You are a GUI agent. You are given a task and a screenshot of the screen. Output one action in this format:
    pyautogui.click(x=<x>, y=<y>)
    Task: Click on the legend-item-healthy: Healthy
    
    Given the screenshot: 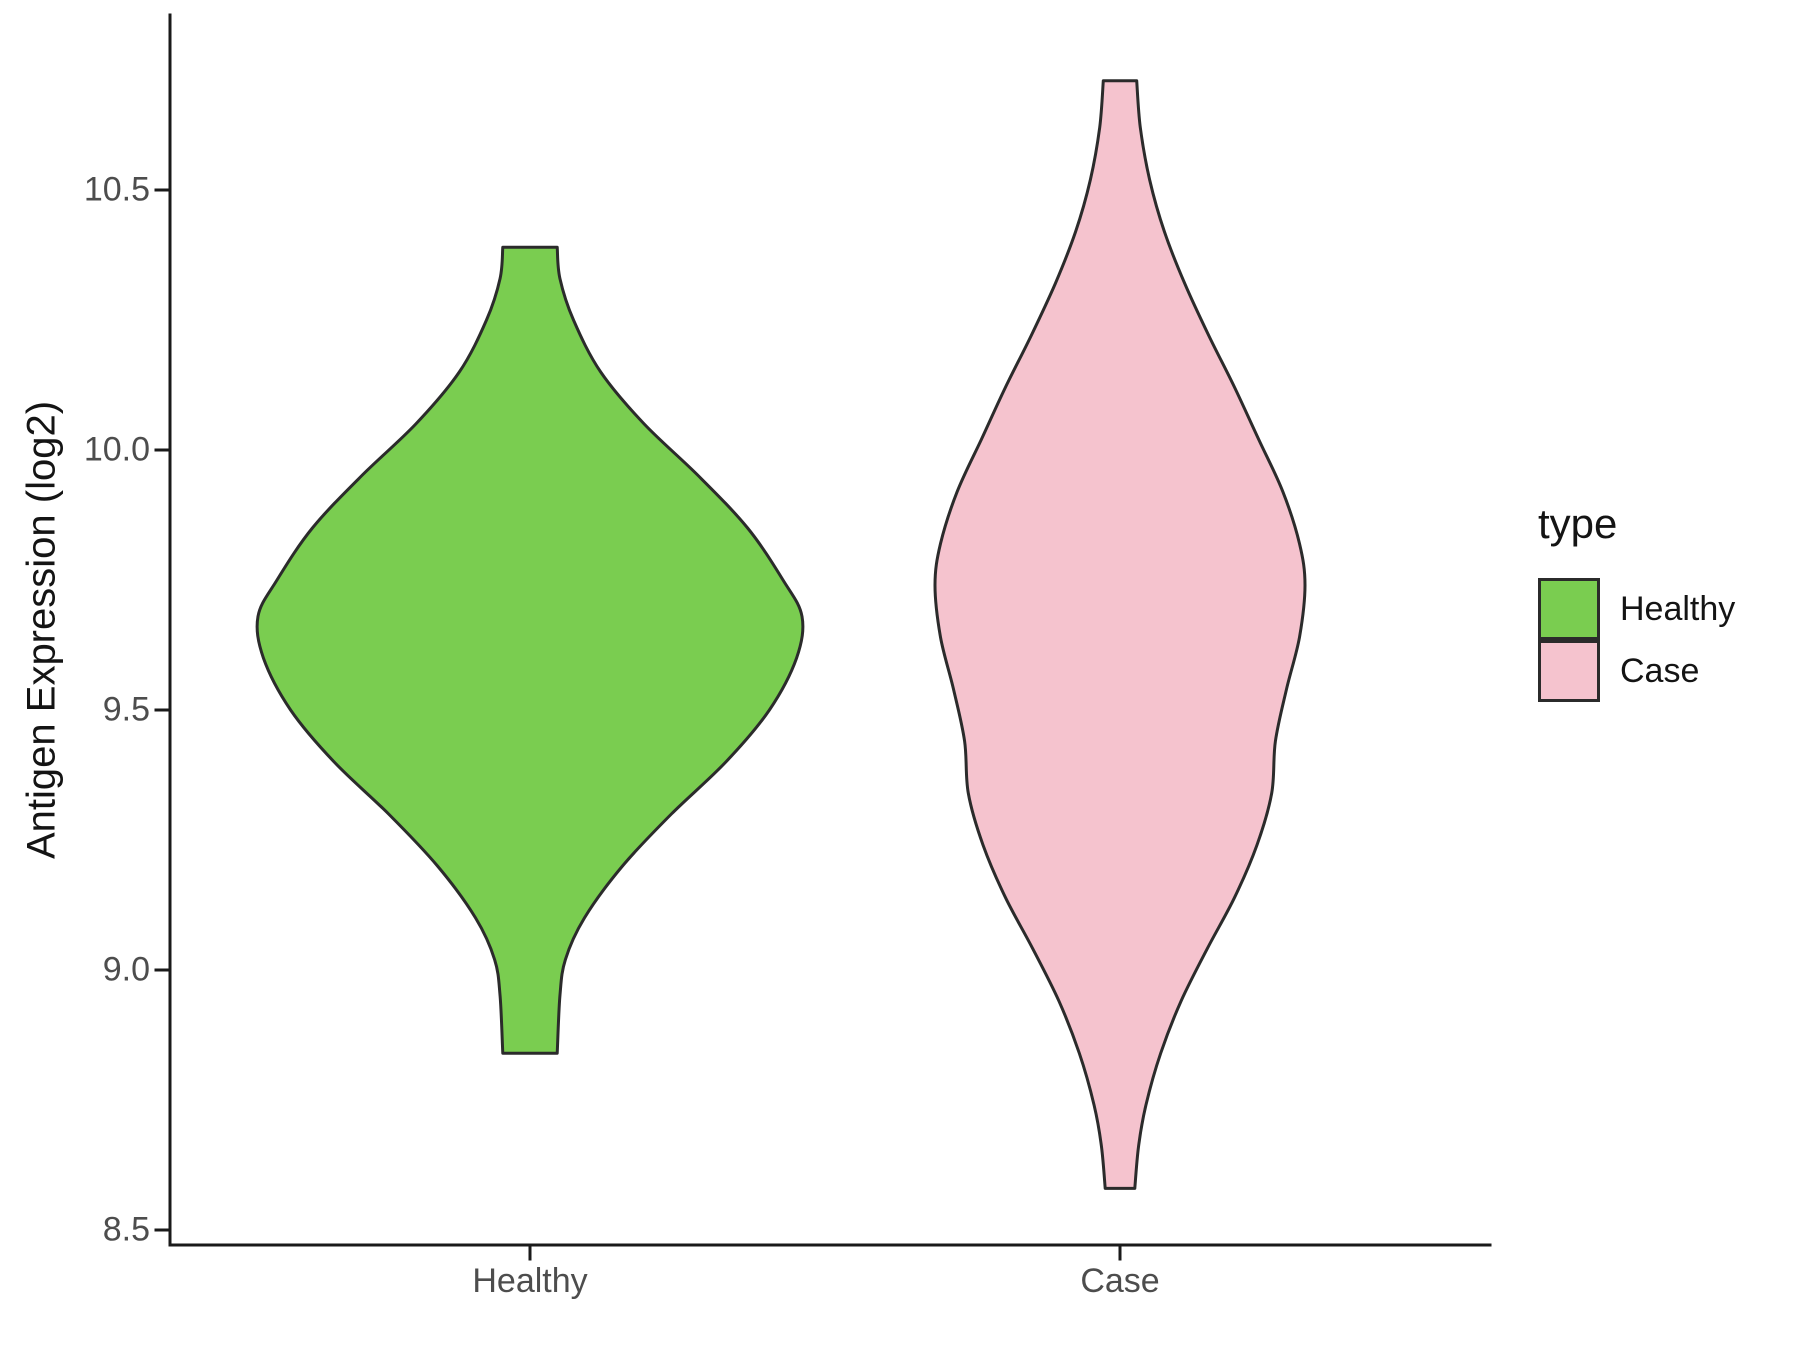 What is the action you would take?
    pyautogui.click(x=1636, y=609)
    